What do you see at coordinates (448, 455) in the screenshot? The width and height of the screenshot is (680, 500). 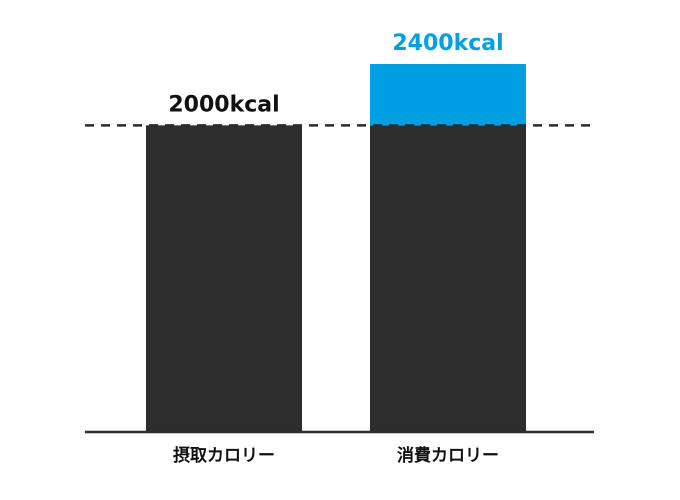 I see `x-tick-label: 消費カロリー` at bounding box center [448, 455].